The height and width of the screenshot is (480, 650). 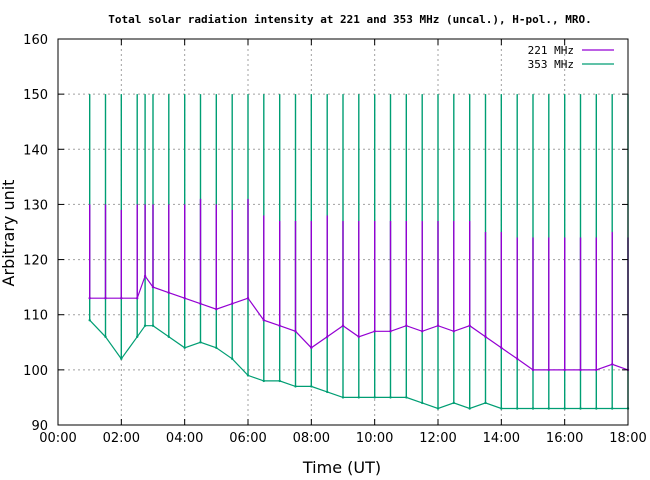 I want to click on y-tick-label: 140, so click(x=35, y=150).